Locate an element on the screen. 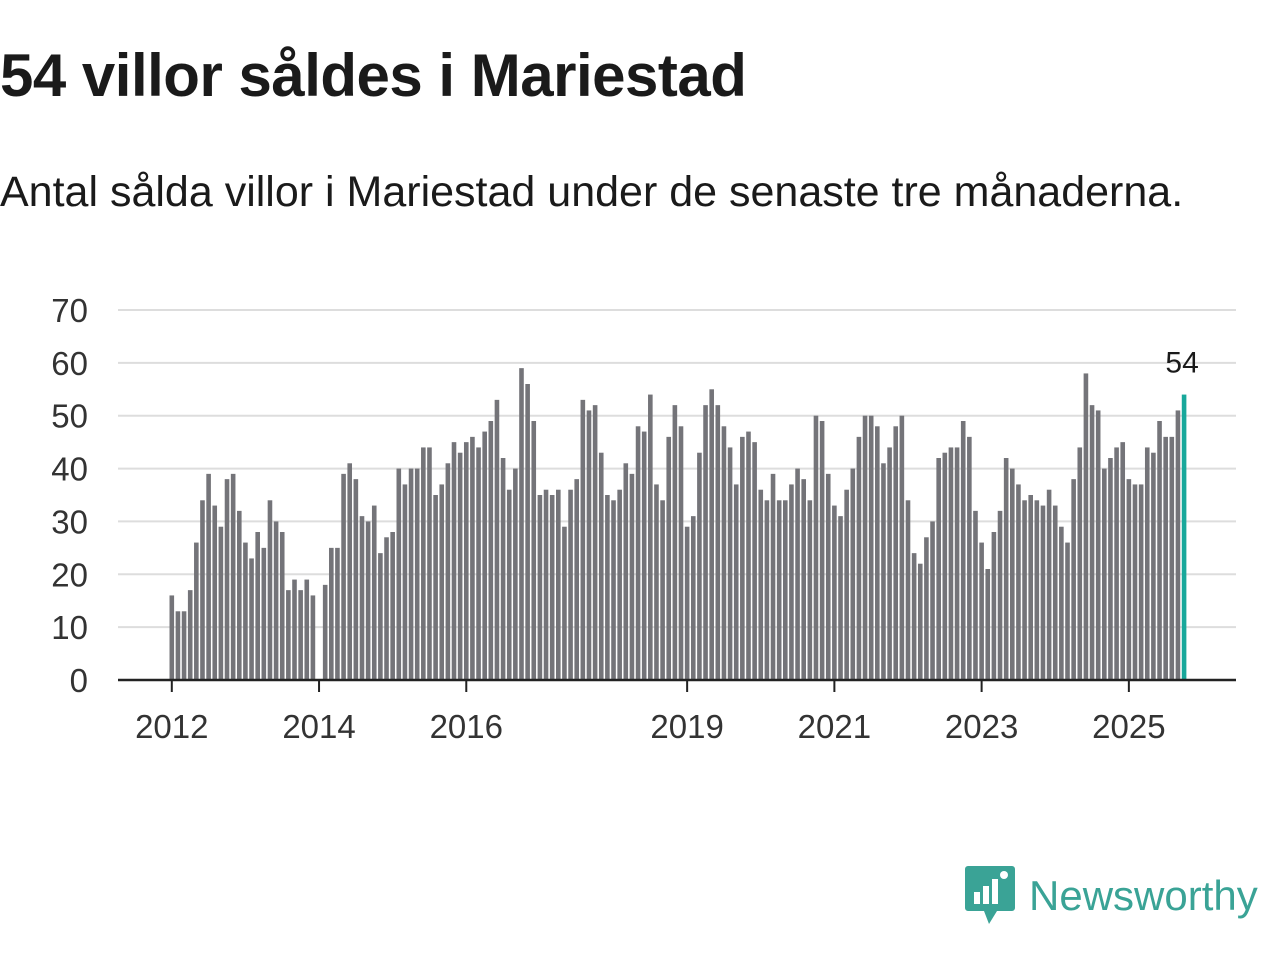 Image resolution: width=1280 pixels, height=960 pixels. y-tick-label: 40 is located at coordinates (69, 469).